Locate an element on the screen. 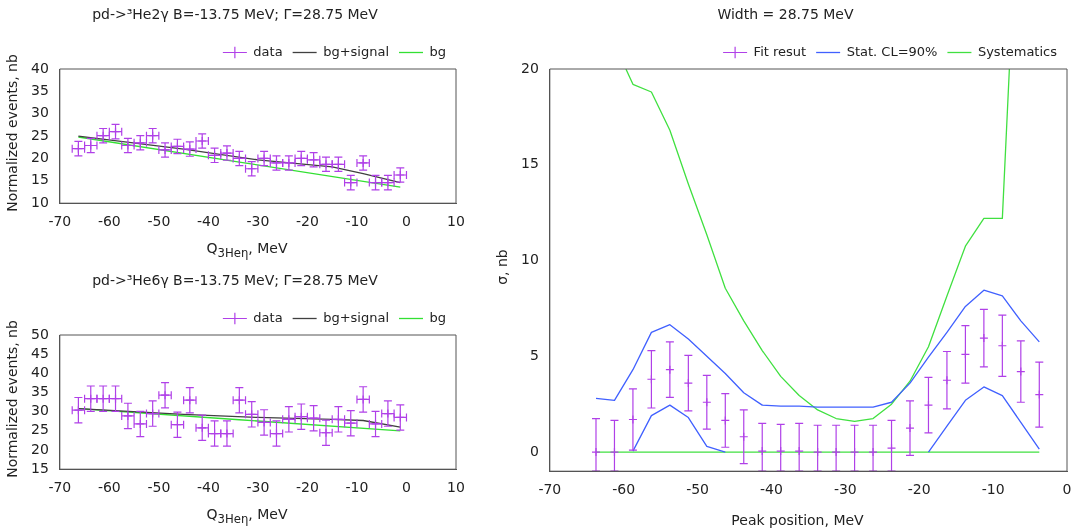 The image size is (1081, 530). y-axis-title: σ, nb is located at coordinates (501, 267).